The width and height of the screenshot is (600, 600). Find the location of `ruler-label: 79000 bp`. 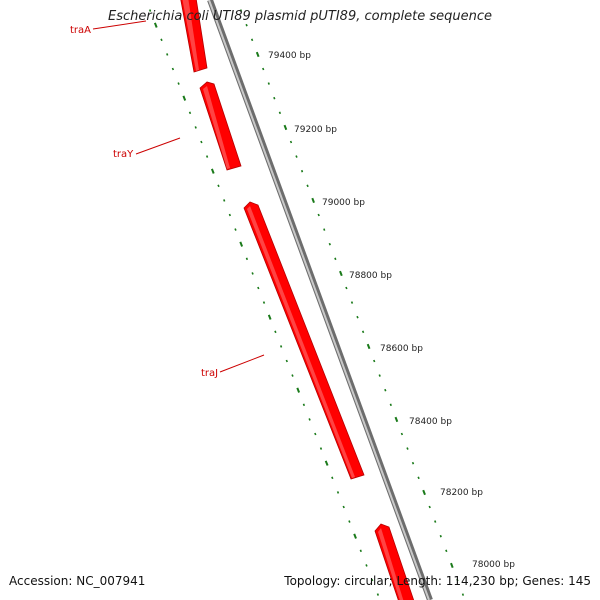

ruler-label: 79000 bp is located at coordinates (343, 203).